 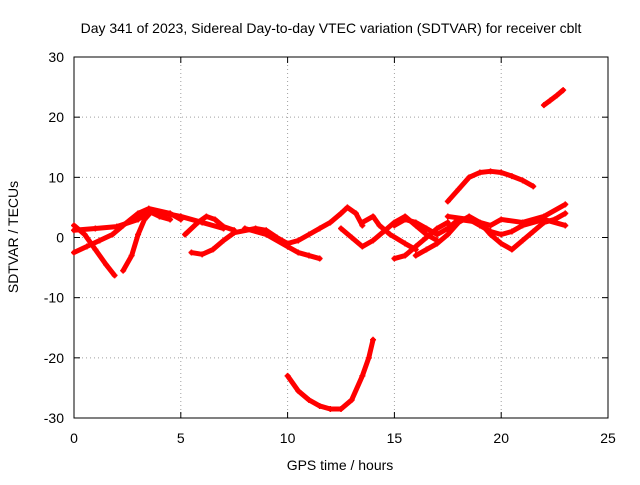 What do you see at coordinates (54, 298) in the screenshot?
I see `y-tick-label: -10` at bounding box center [54, 298].